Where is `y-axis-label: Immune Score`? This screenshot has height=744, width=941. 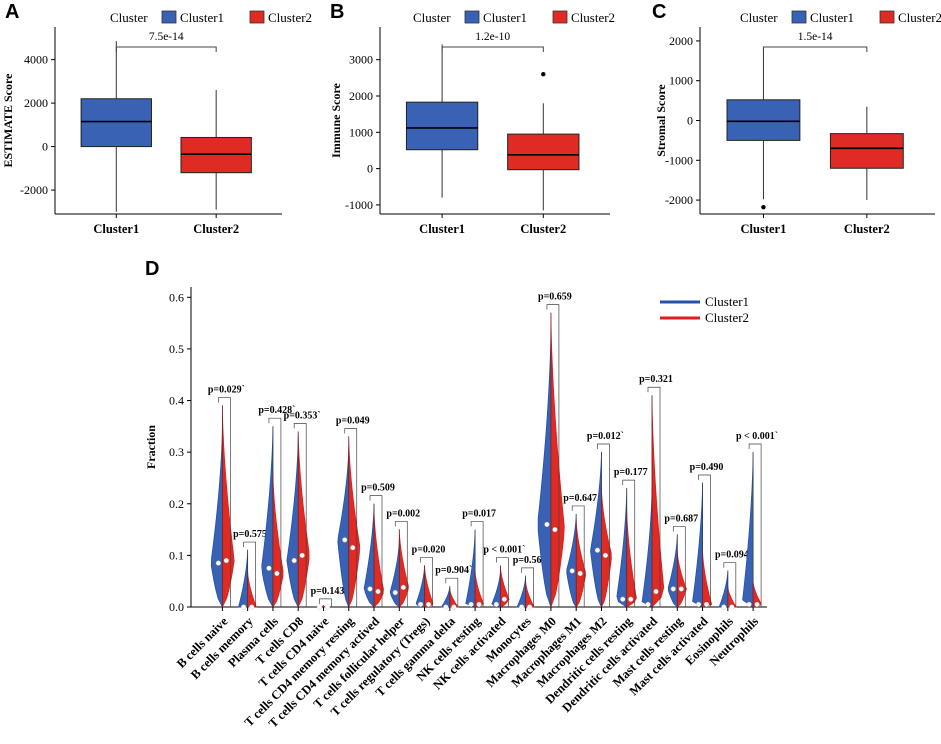
y-axis-label: Immune Score is located at coordinates (336, 119).